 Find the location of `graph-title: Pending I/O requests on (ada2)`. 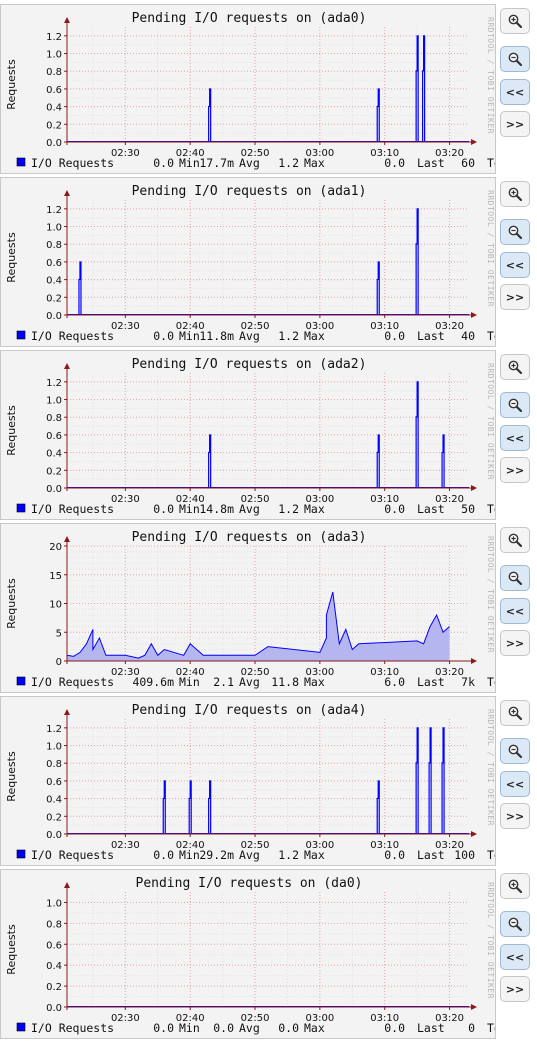

graph-title: Pending I/O requests on (ada2) is located at coordinates (249, 364).